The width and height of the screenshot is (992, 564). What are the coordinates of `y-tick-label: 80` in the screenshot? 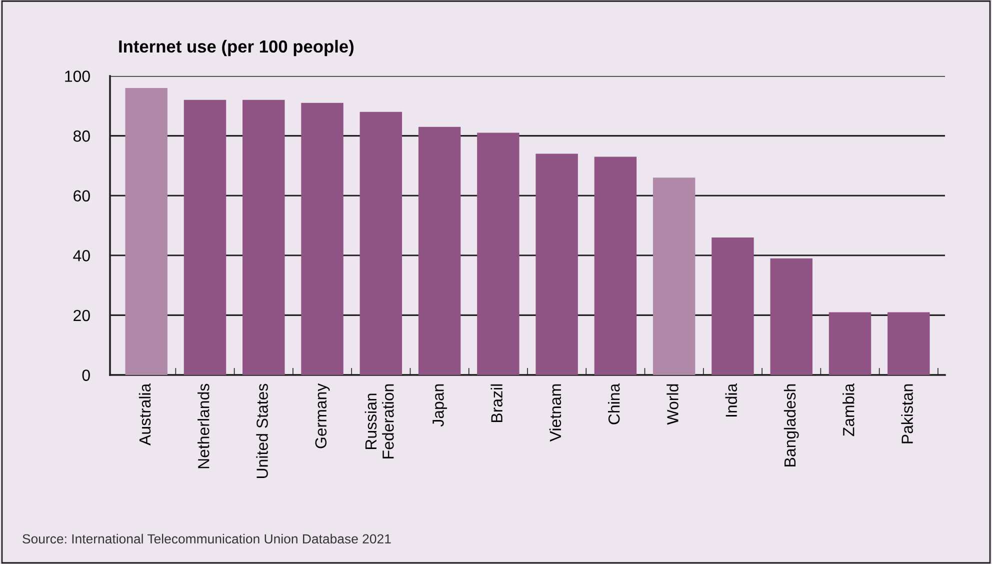 It's located at (81, 136).